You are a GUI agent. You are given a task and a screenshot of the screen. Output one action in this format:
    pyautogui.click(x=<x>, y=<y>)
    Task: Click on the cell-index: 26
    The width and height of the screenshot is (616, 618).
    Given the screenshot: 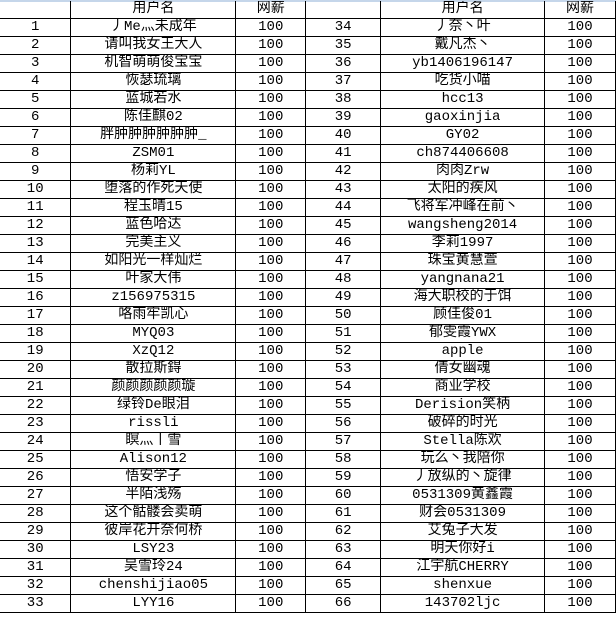 What is the action you would take?
    pyautogui.click(x=36, y=477)
    